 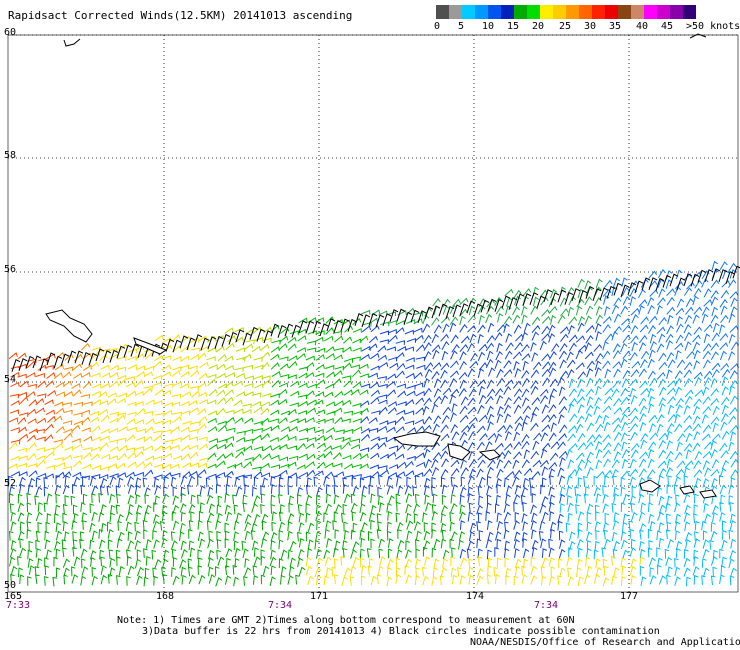 What do you see at coordinates (629, 596) in the screenshot?
I see `longitude-label: 177` at bounding box center [629, 596].